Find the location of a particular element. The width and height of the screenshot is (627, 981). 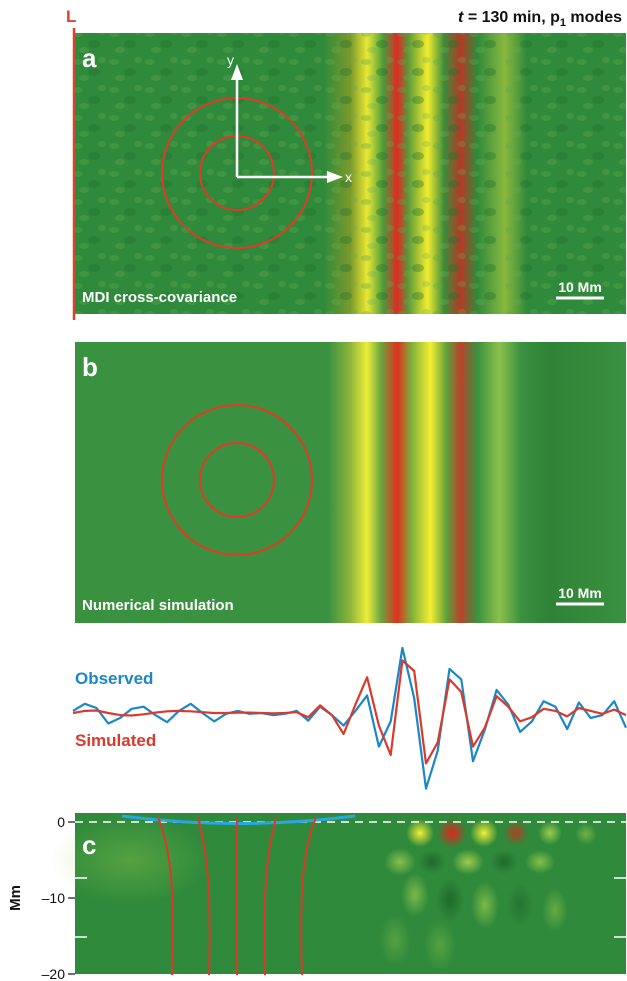

panel-a-letter: a is located at coordinates (89, 58).